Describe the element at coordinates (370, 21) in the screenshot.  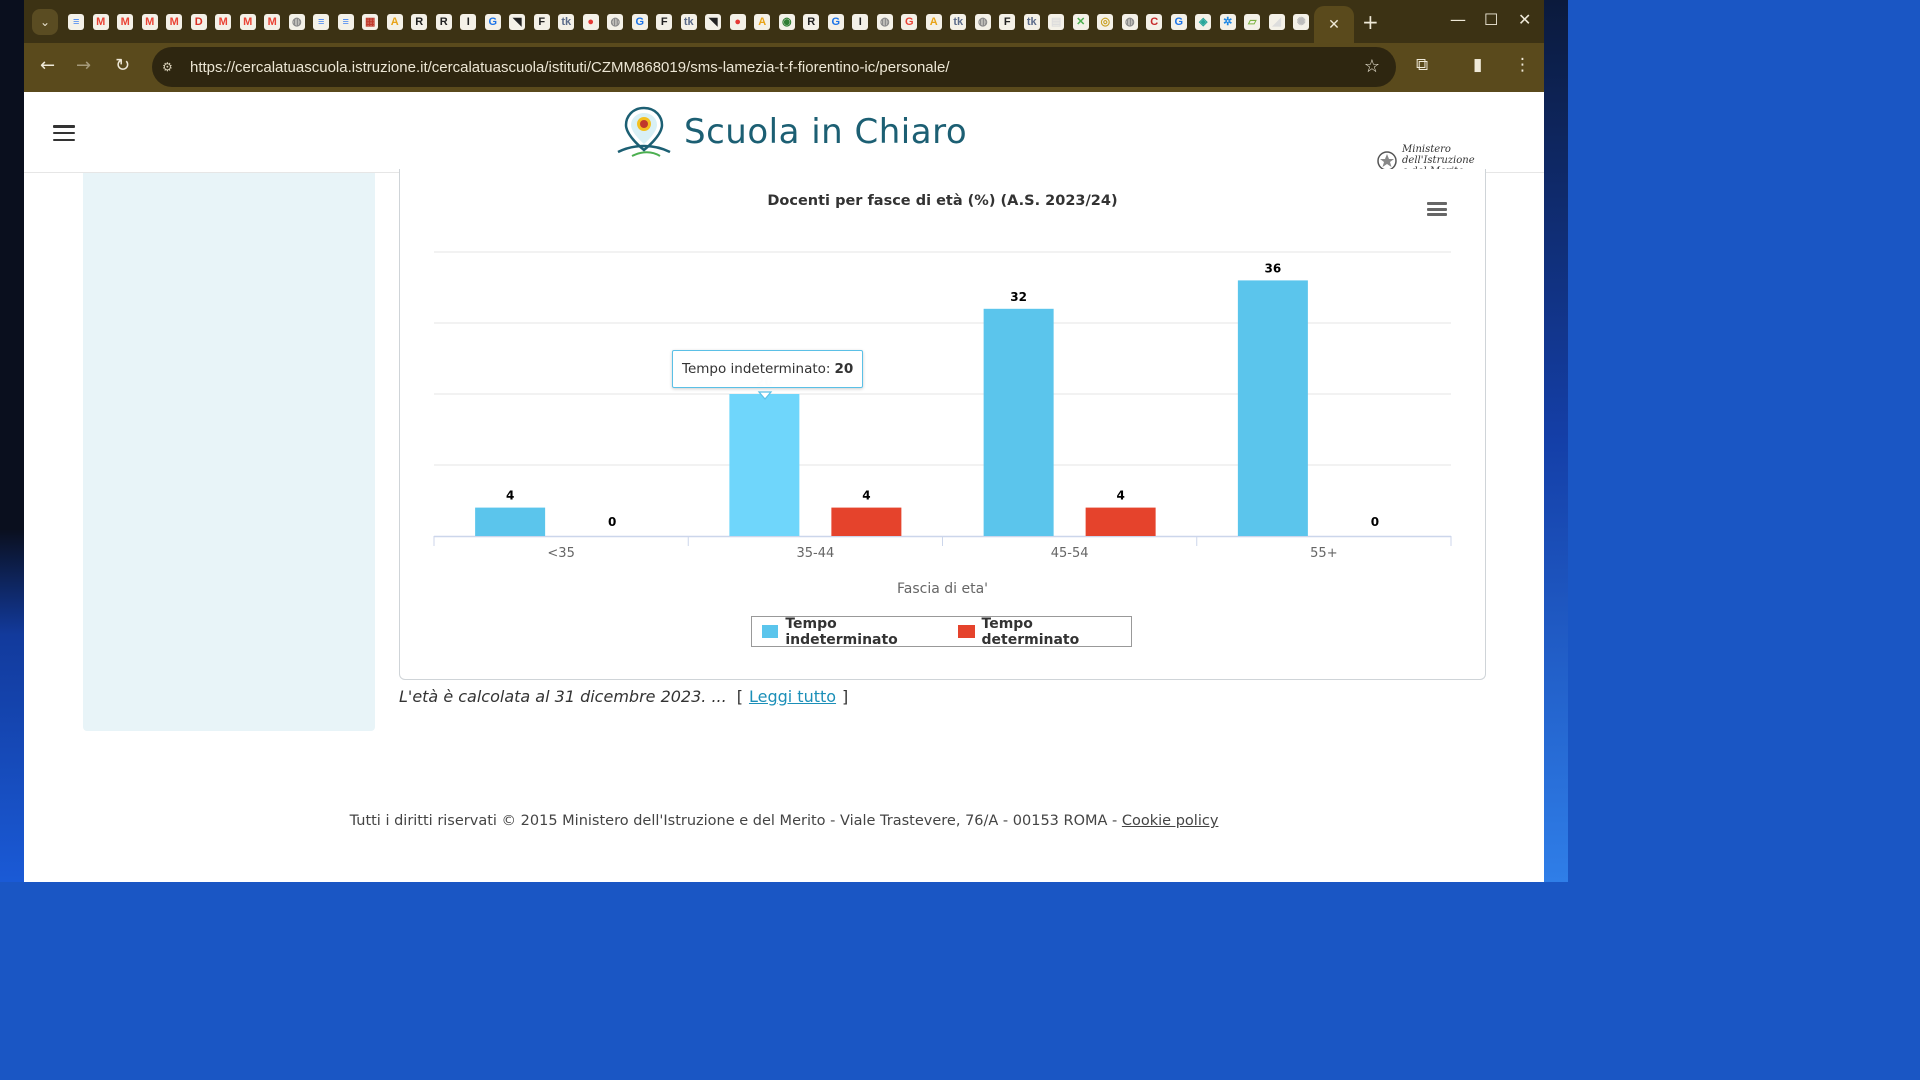
I see `tab-favicon-icon: ▦` at that location.